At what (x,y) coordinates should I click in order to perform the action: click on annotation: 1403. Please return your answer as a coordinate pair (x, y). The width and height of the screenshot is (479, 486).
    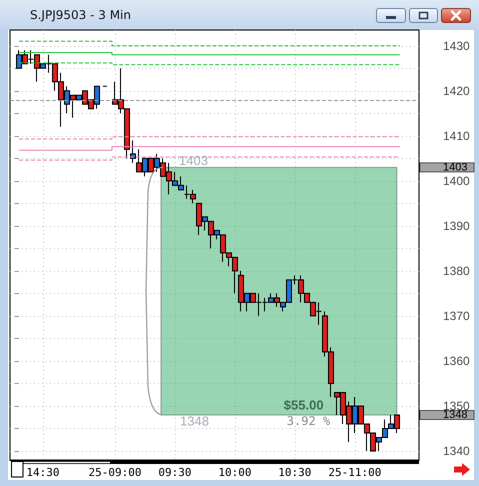
    Looking at the image, I should click on (193, 160).